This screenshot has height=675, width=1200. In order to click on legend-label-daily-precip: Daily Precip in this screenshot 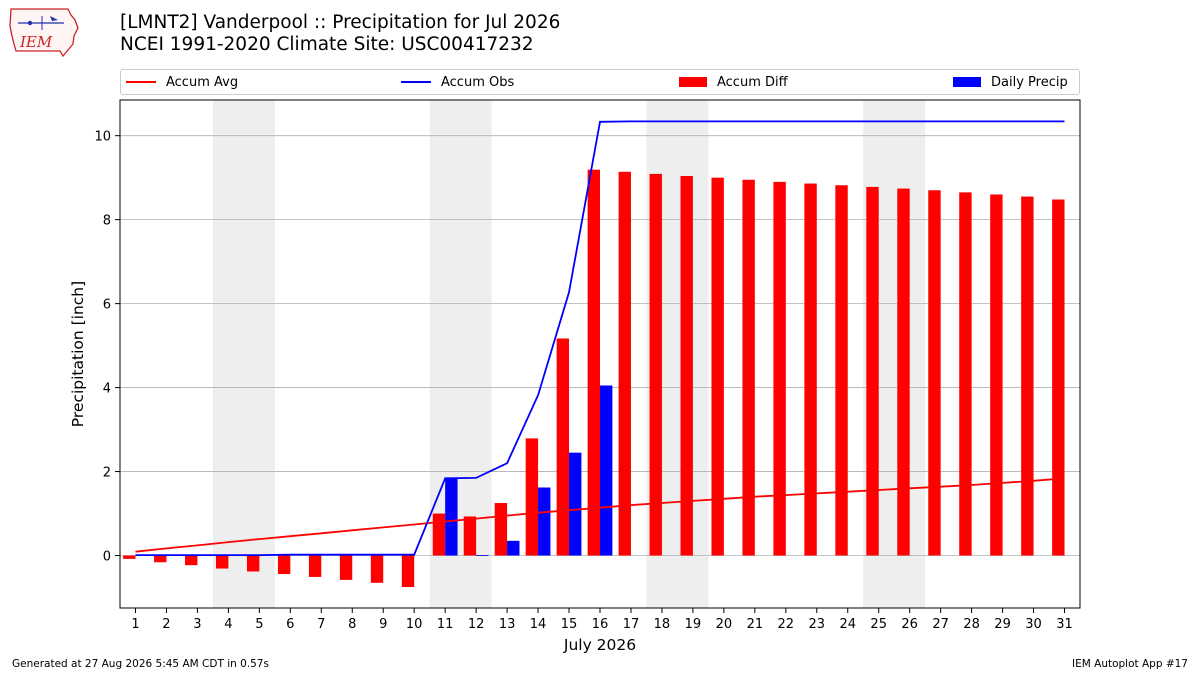, I will do `click(1029, 82)`.